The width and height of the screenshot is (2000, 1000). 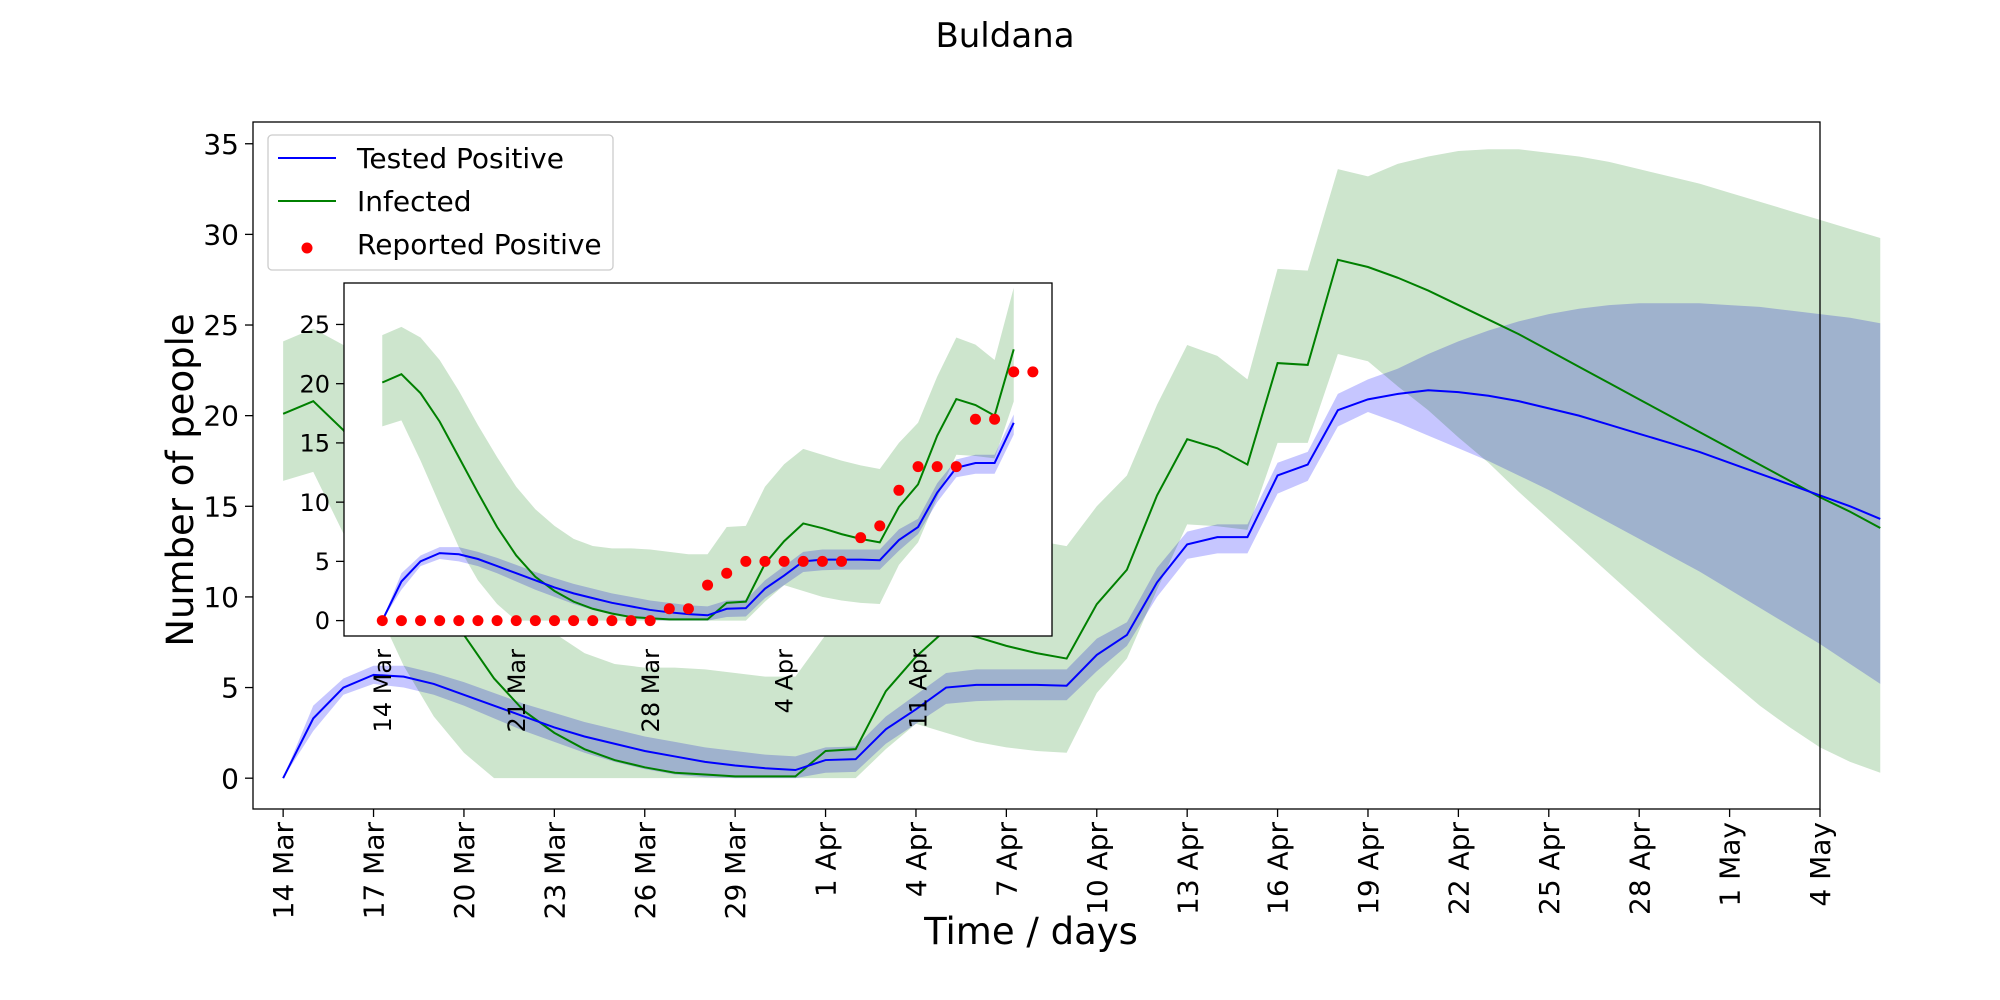 What do you see at coordinates (1730, 864) in the screenshot?
I see `x-tick-label: 1 May` at bounding box center [1730, 864].